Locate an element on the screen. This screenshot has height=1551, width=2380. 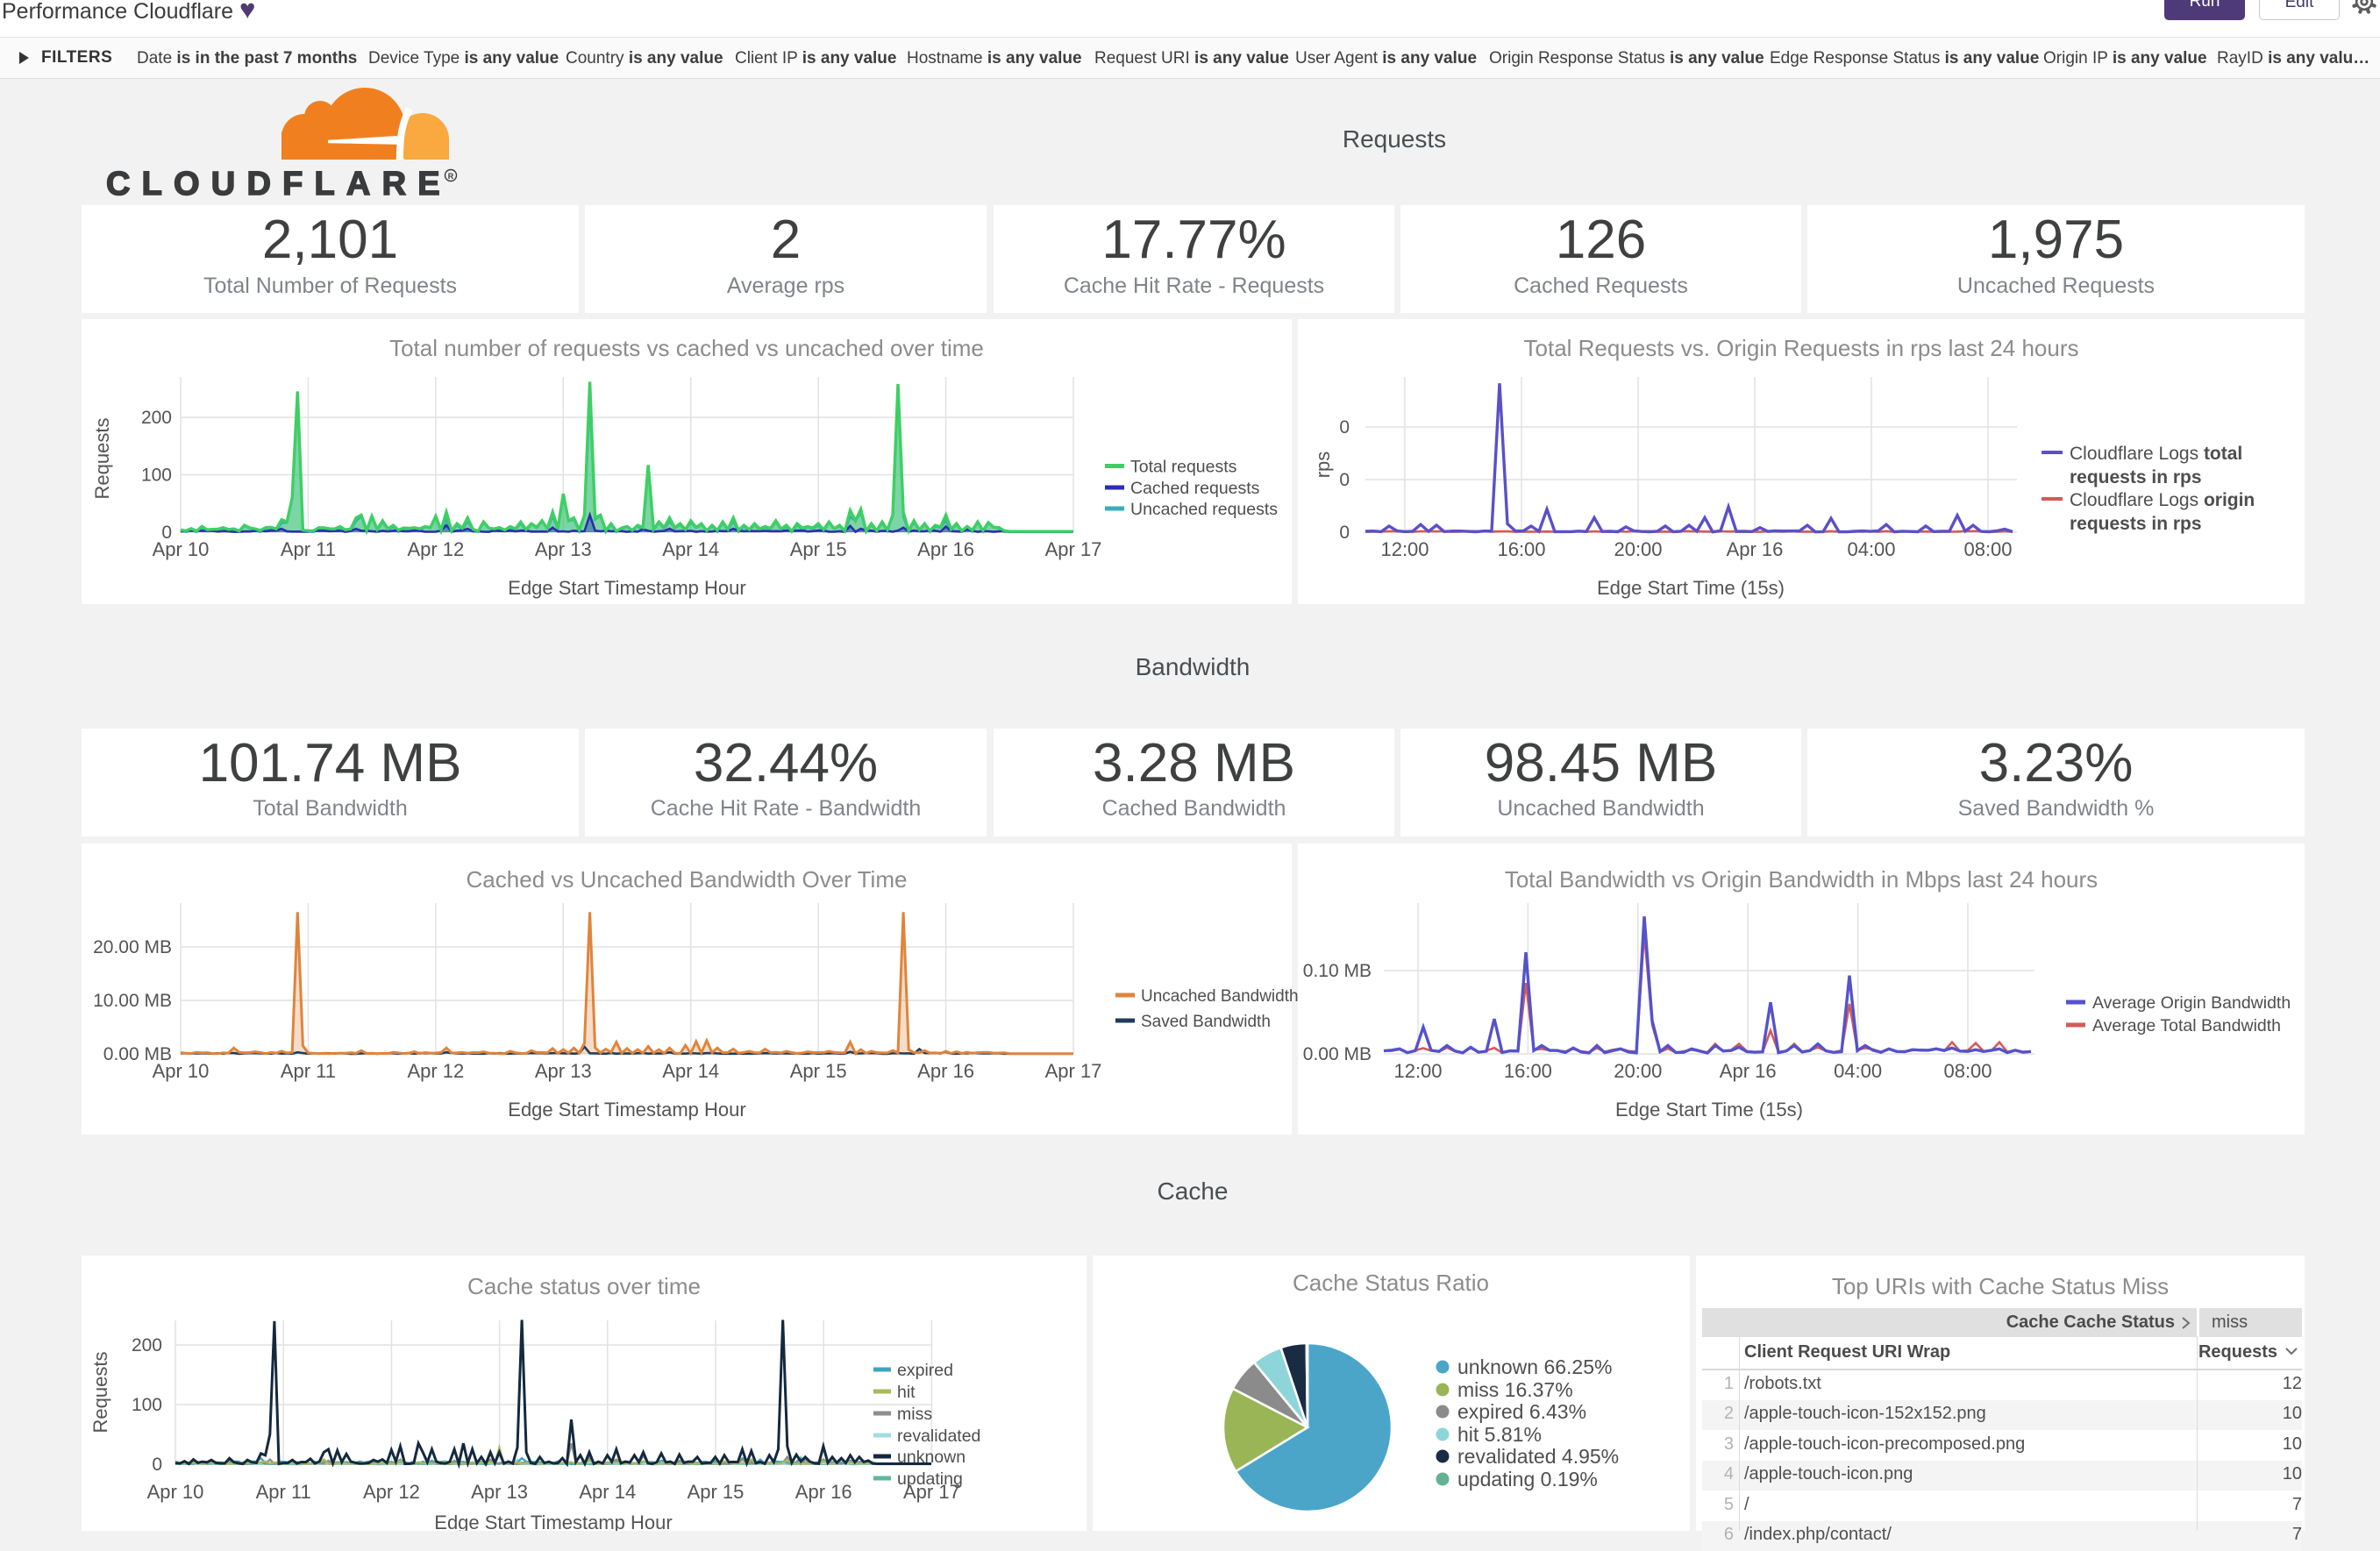
svg-text: R is located at coordinates (451, 177).